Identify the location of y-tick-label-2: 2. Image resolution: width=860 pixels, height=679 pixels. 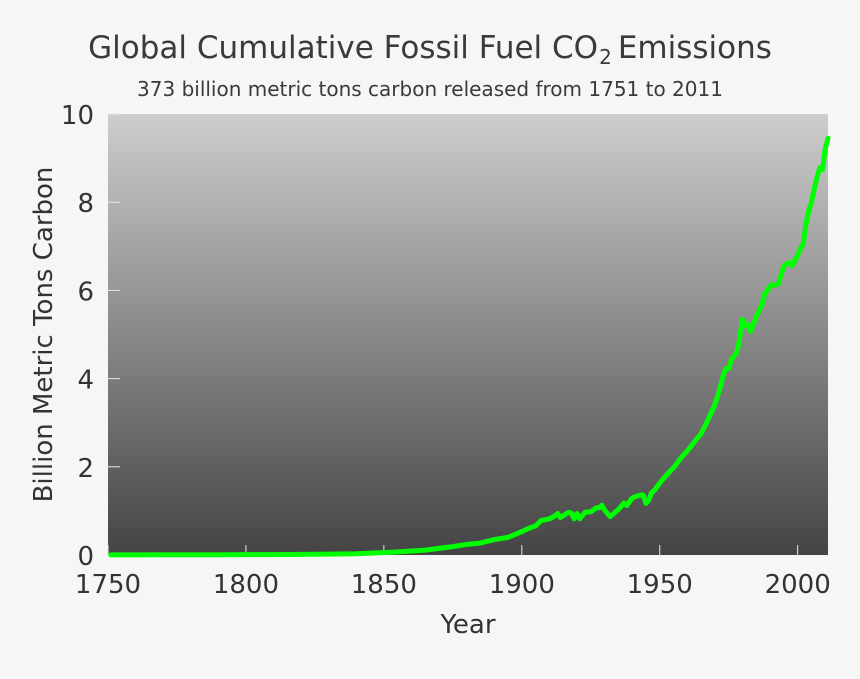
(85, 469).